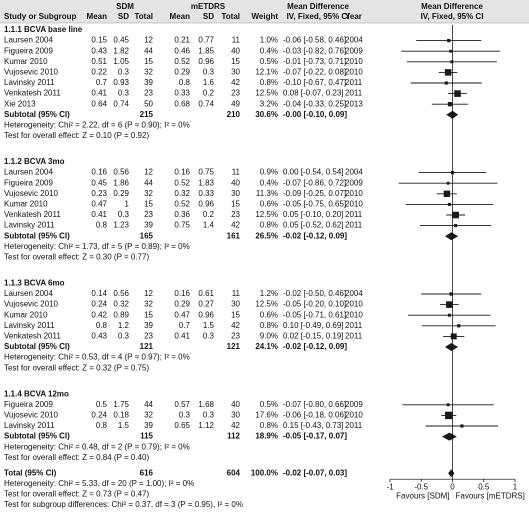 The width and height of the screenshot is (529, 517). I want to click on sdm-cell: 23, so click(148, 93).